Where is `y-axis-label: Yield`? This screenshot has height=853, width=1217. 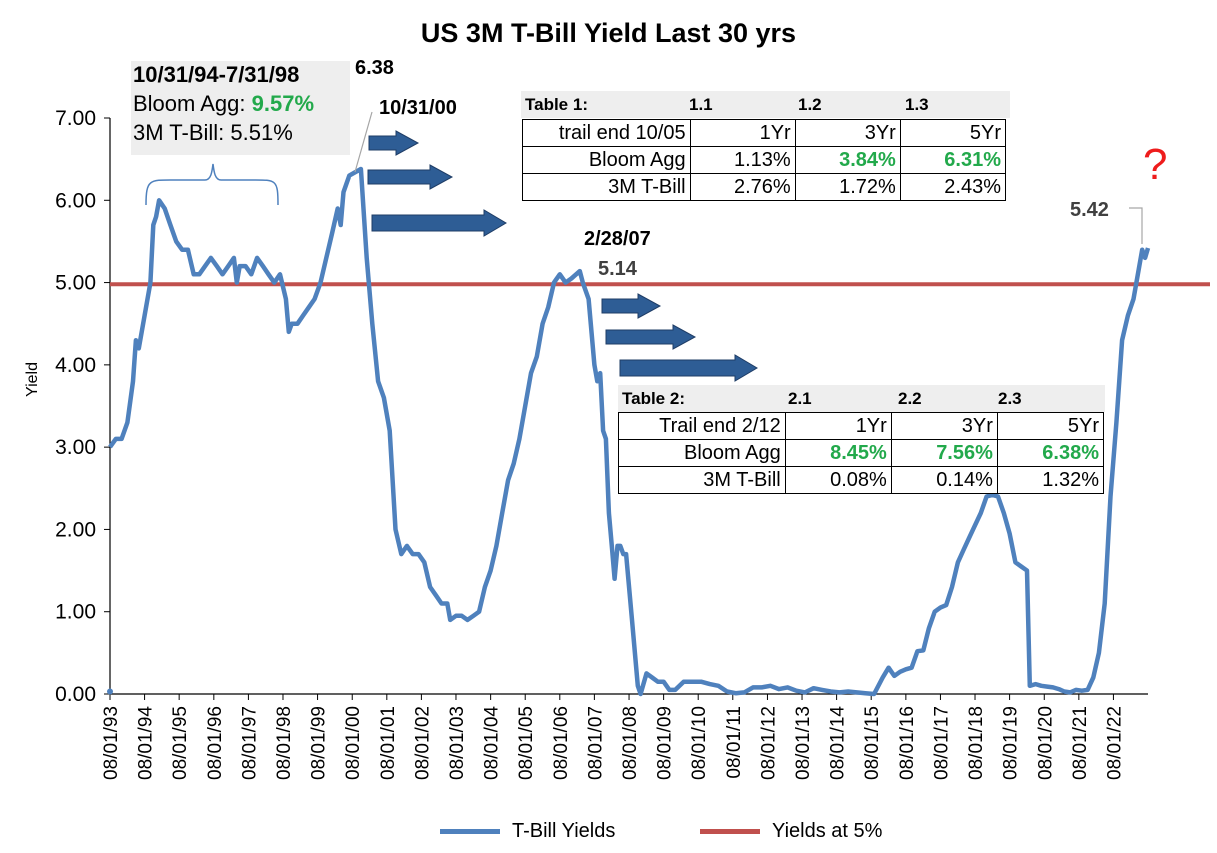 y-axis-label: Yield is located at coordinates (32, 379).